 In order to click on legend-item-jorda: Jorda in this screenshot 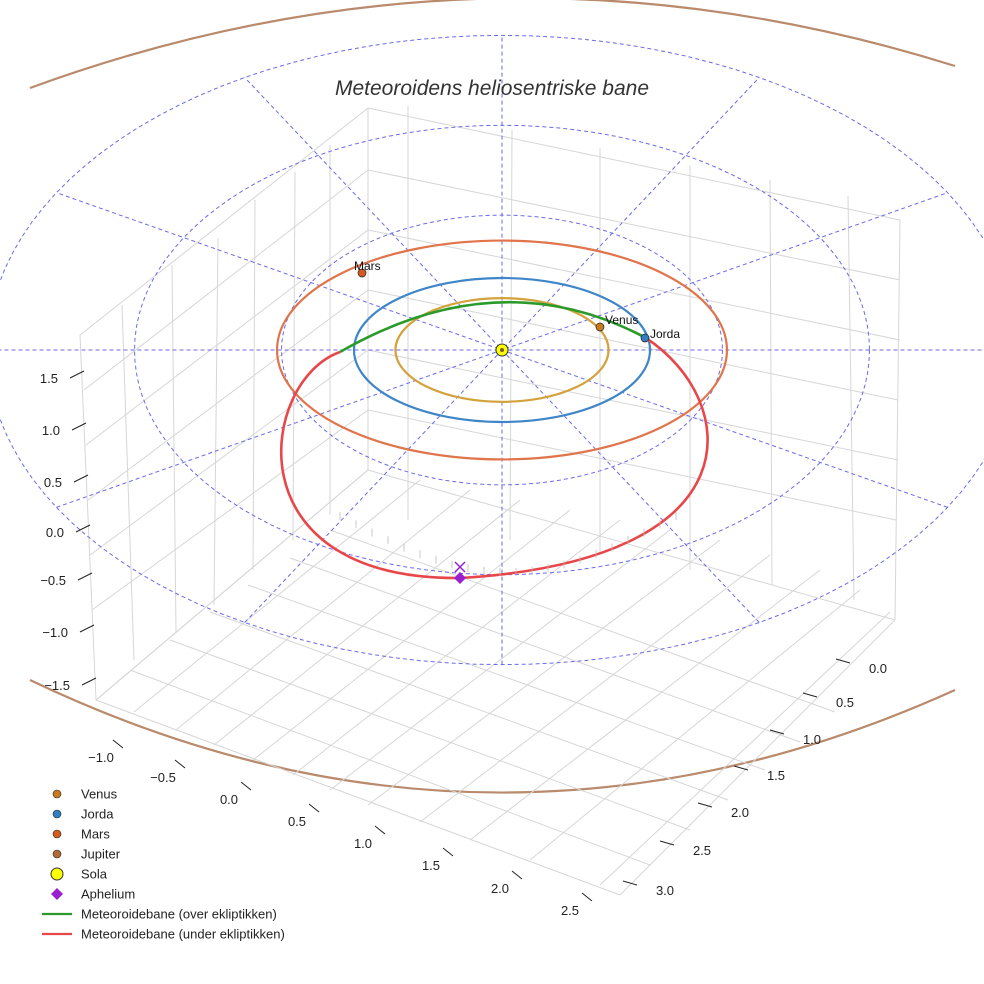, I will do `click(83, 814)`.